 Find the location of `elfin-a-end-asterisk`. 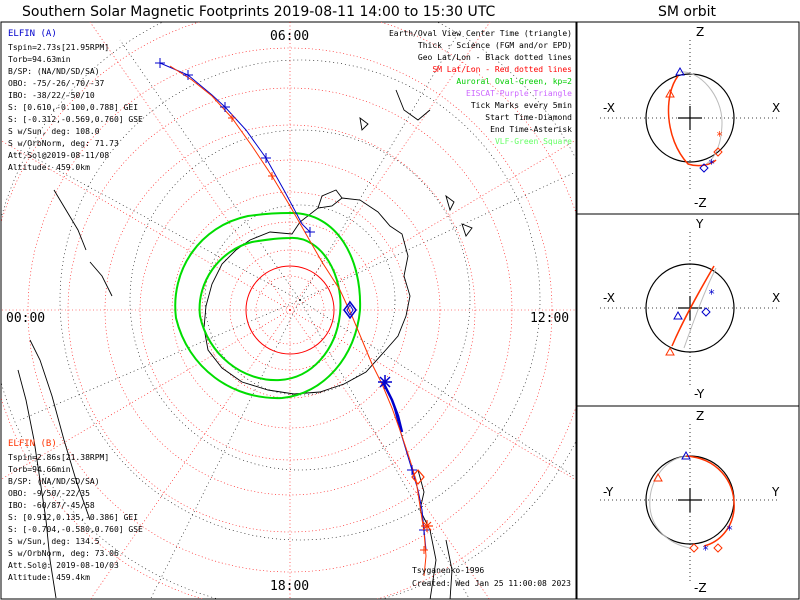

elfin-a-end-asterisk is located at coordinates (385, 382).